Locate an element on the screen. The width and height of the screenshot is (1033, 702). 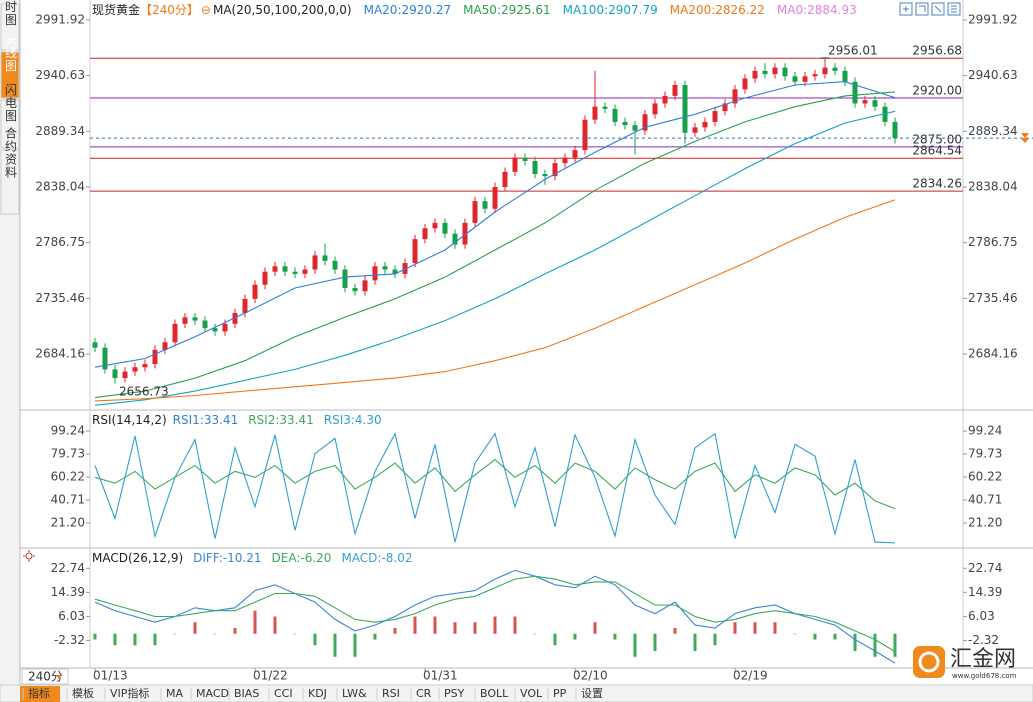
indicator-tab: CR is located at coordinates (424, 693).